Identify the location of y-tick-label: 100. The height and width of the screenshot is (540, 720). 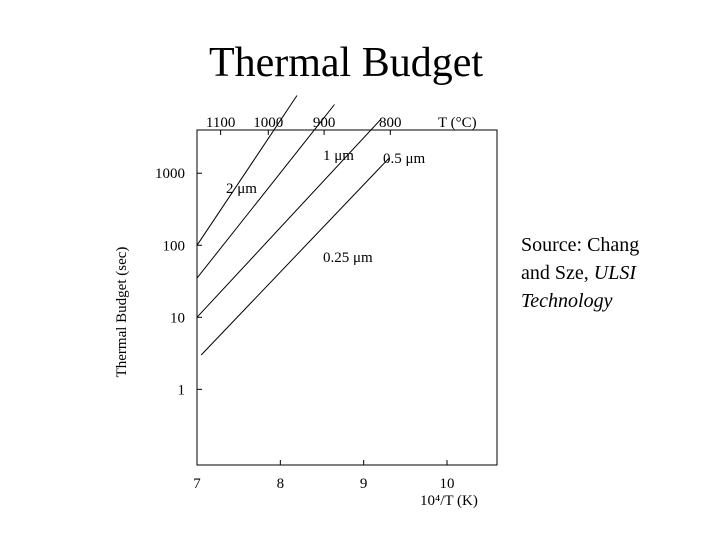
(174, 246).